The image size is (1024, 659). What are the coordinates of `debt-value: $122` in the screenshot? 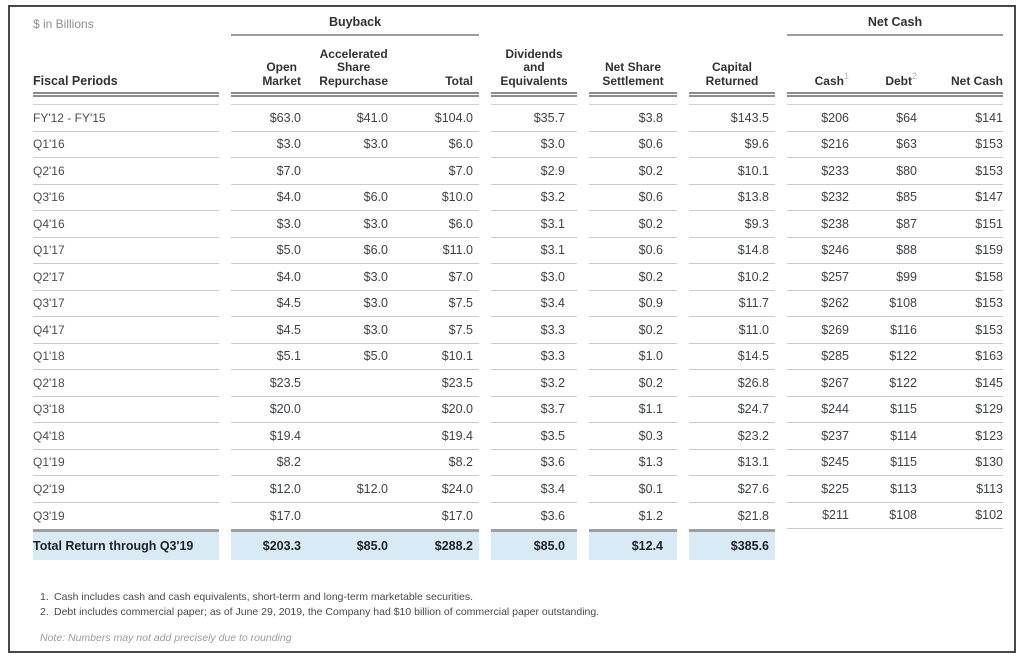 It's located at (903, 356).